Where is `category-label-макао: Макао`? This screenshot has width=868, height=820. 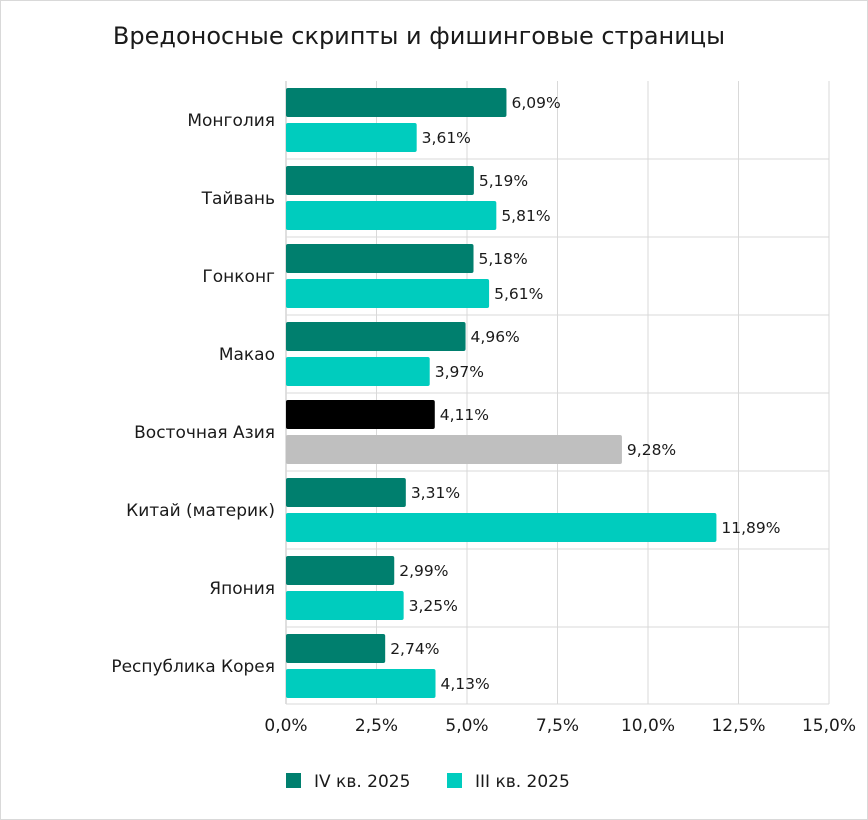 category-label-макао: Макао is located at coordinates (247, 355).